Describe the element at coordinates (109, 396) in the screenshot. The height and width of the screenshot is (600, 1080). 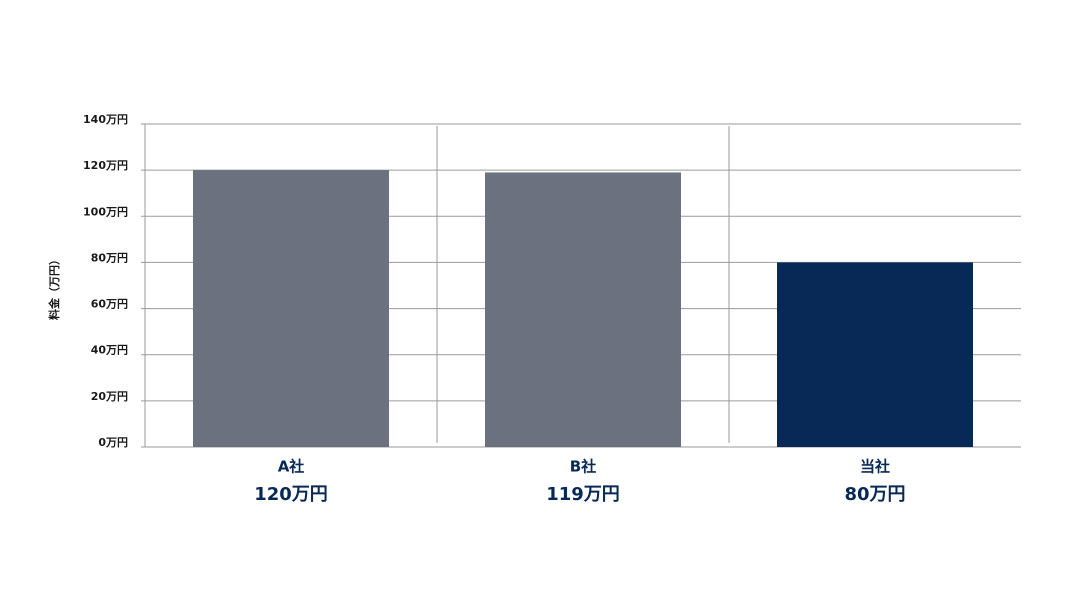
I see `y-tick-label: 20万円` at that location.